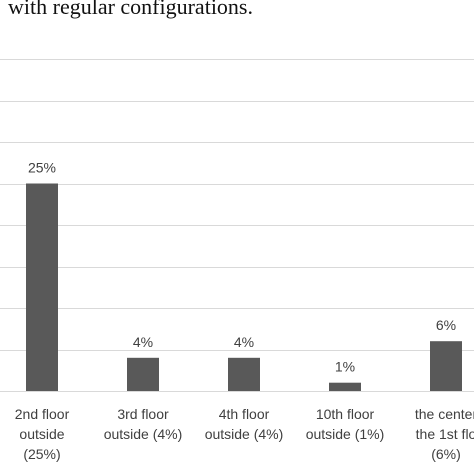 The height and width of the screenshot is (474, 474). What do you see at coordinates (143, 414) in the screenshot?
I see `x-tick-label-line: 3rd floor` at bounding box center [143, 414].